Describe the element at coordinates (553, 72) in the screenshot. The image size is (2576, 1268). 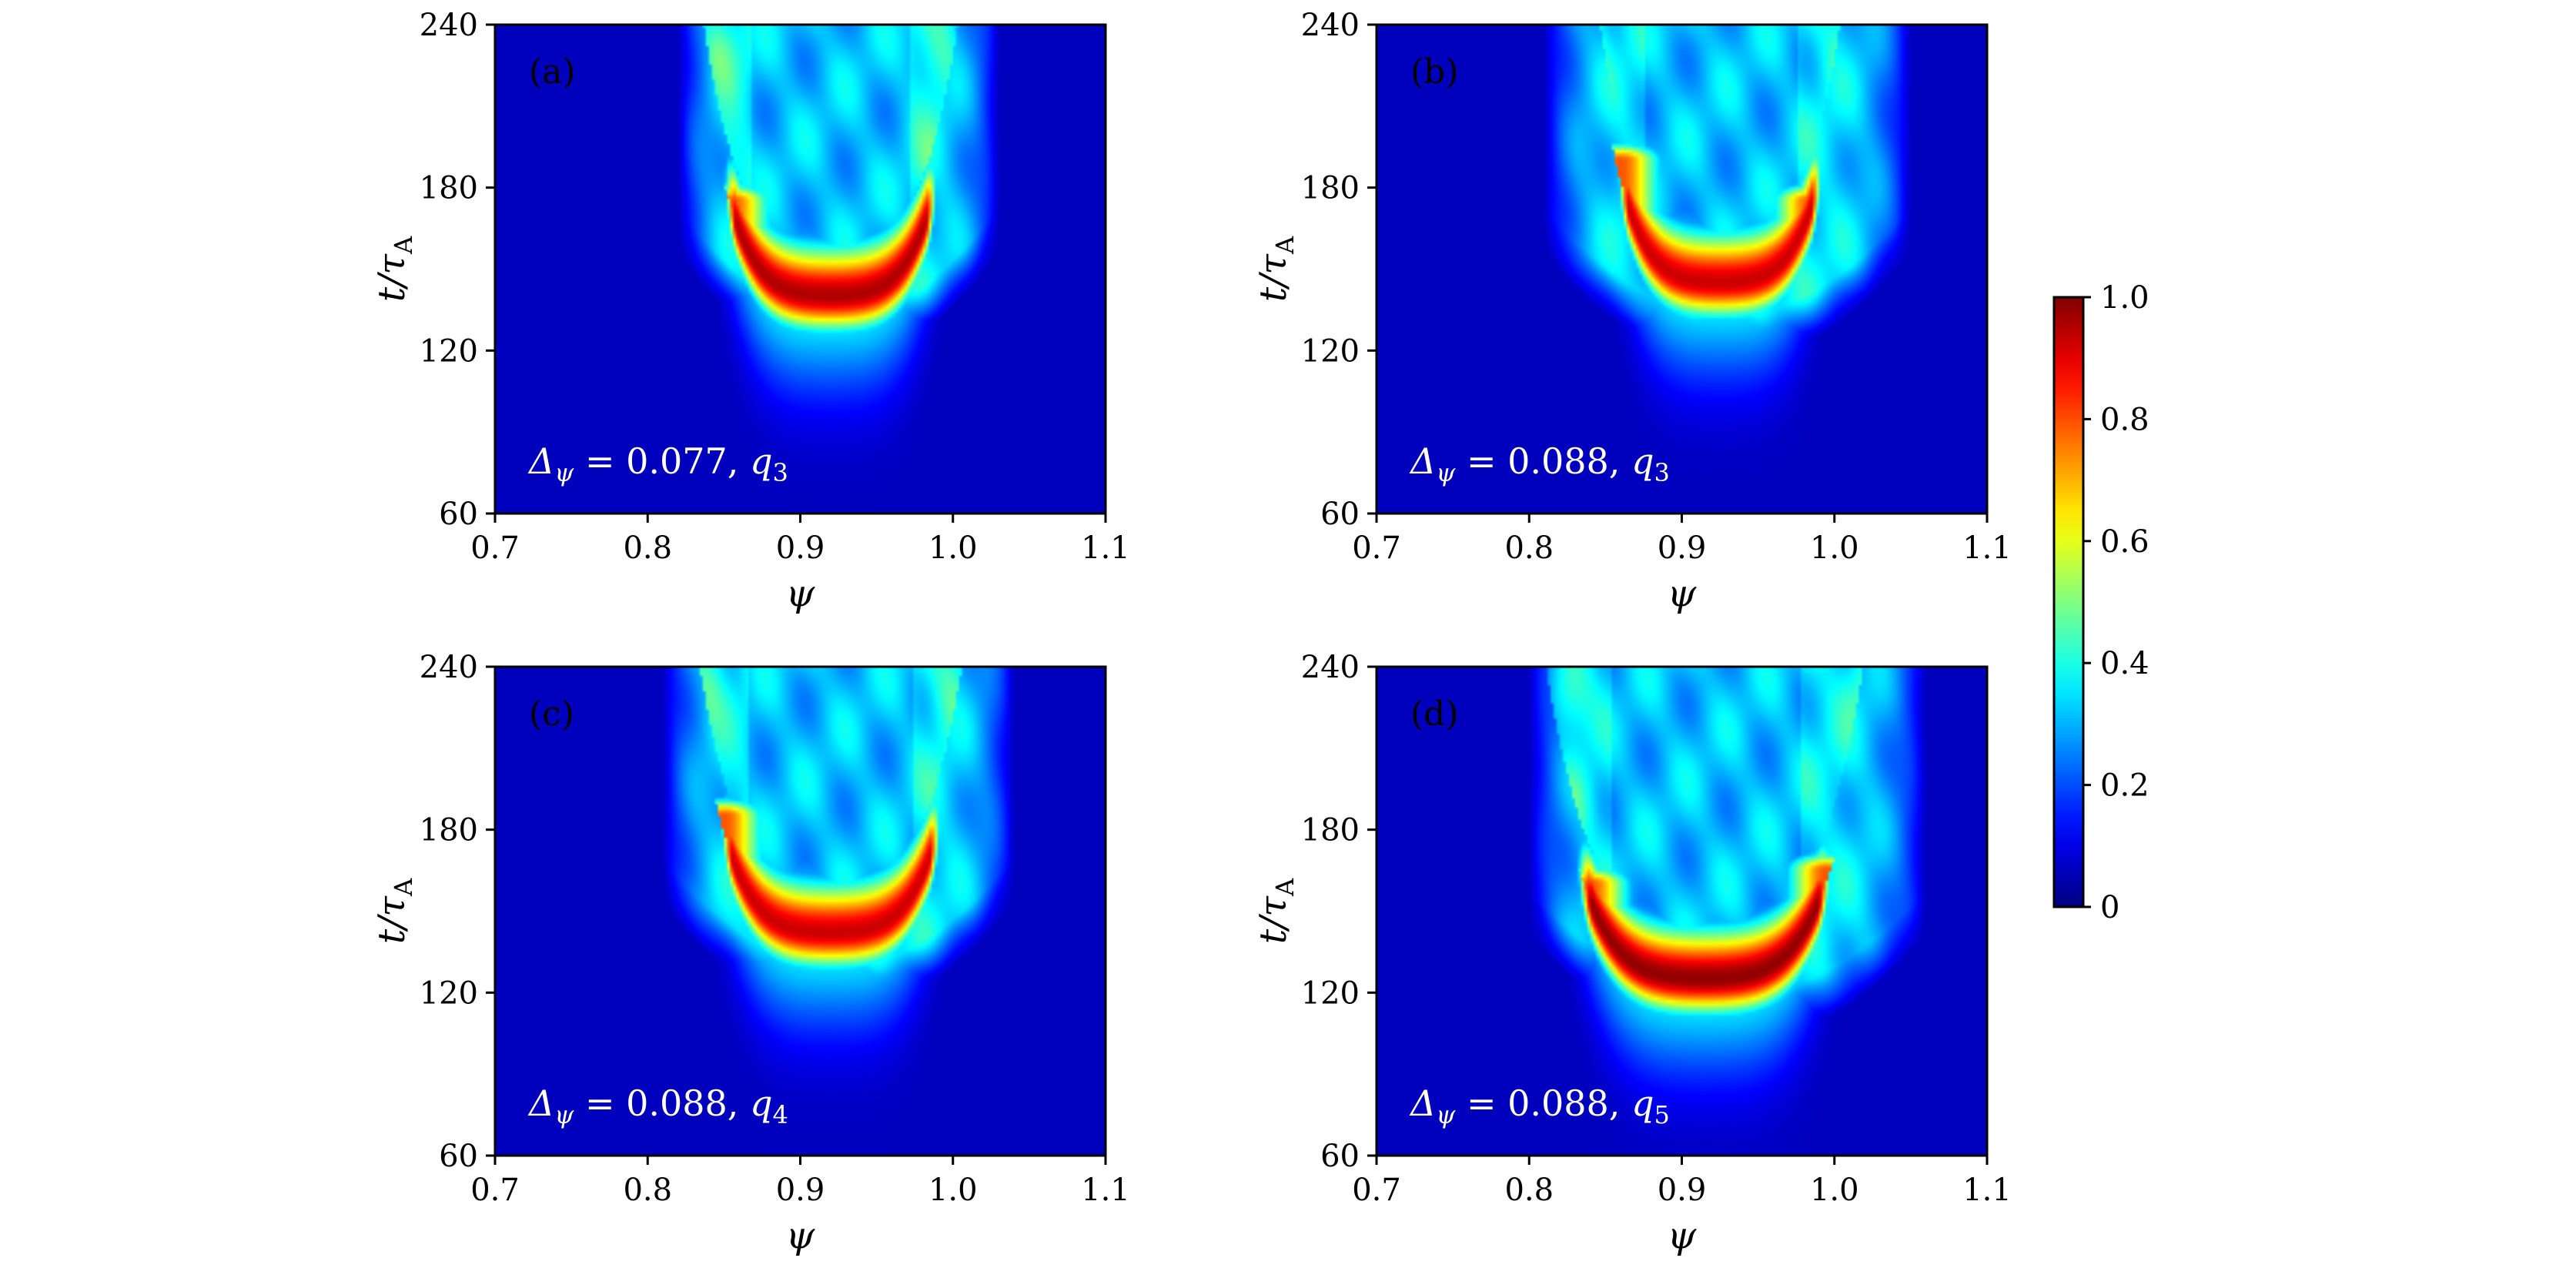
I see `panel-label: (a)` at that location.